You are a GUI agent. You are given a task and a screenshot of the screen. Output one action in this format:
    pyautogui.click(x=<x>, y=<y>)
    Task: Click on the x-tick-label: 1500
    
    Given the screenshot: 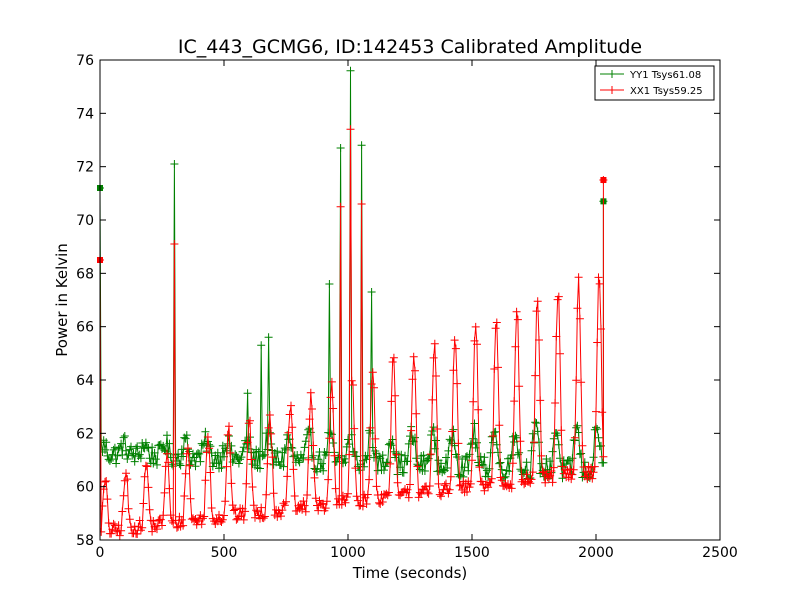 What is the action you would take?
    pyautogui.click(x=472, y=553)
    